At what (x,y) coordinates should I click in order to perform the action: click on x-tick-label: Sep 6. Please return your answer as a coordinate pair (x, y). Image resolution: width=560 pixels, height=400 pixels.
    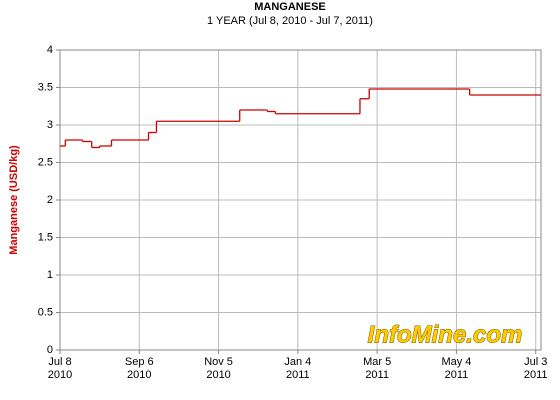
    Looking at the image, I should click on (139, 362).